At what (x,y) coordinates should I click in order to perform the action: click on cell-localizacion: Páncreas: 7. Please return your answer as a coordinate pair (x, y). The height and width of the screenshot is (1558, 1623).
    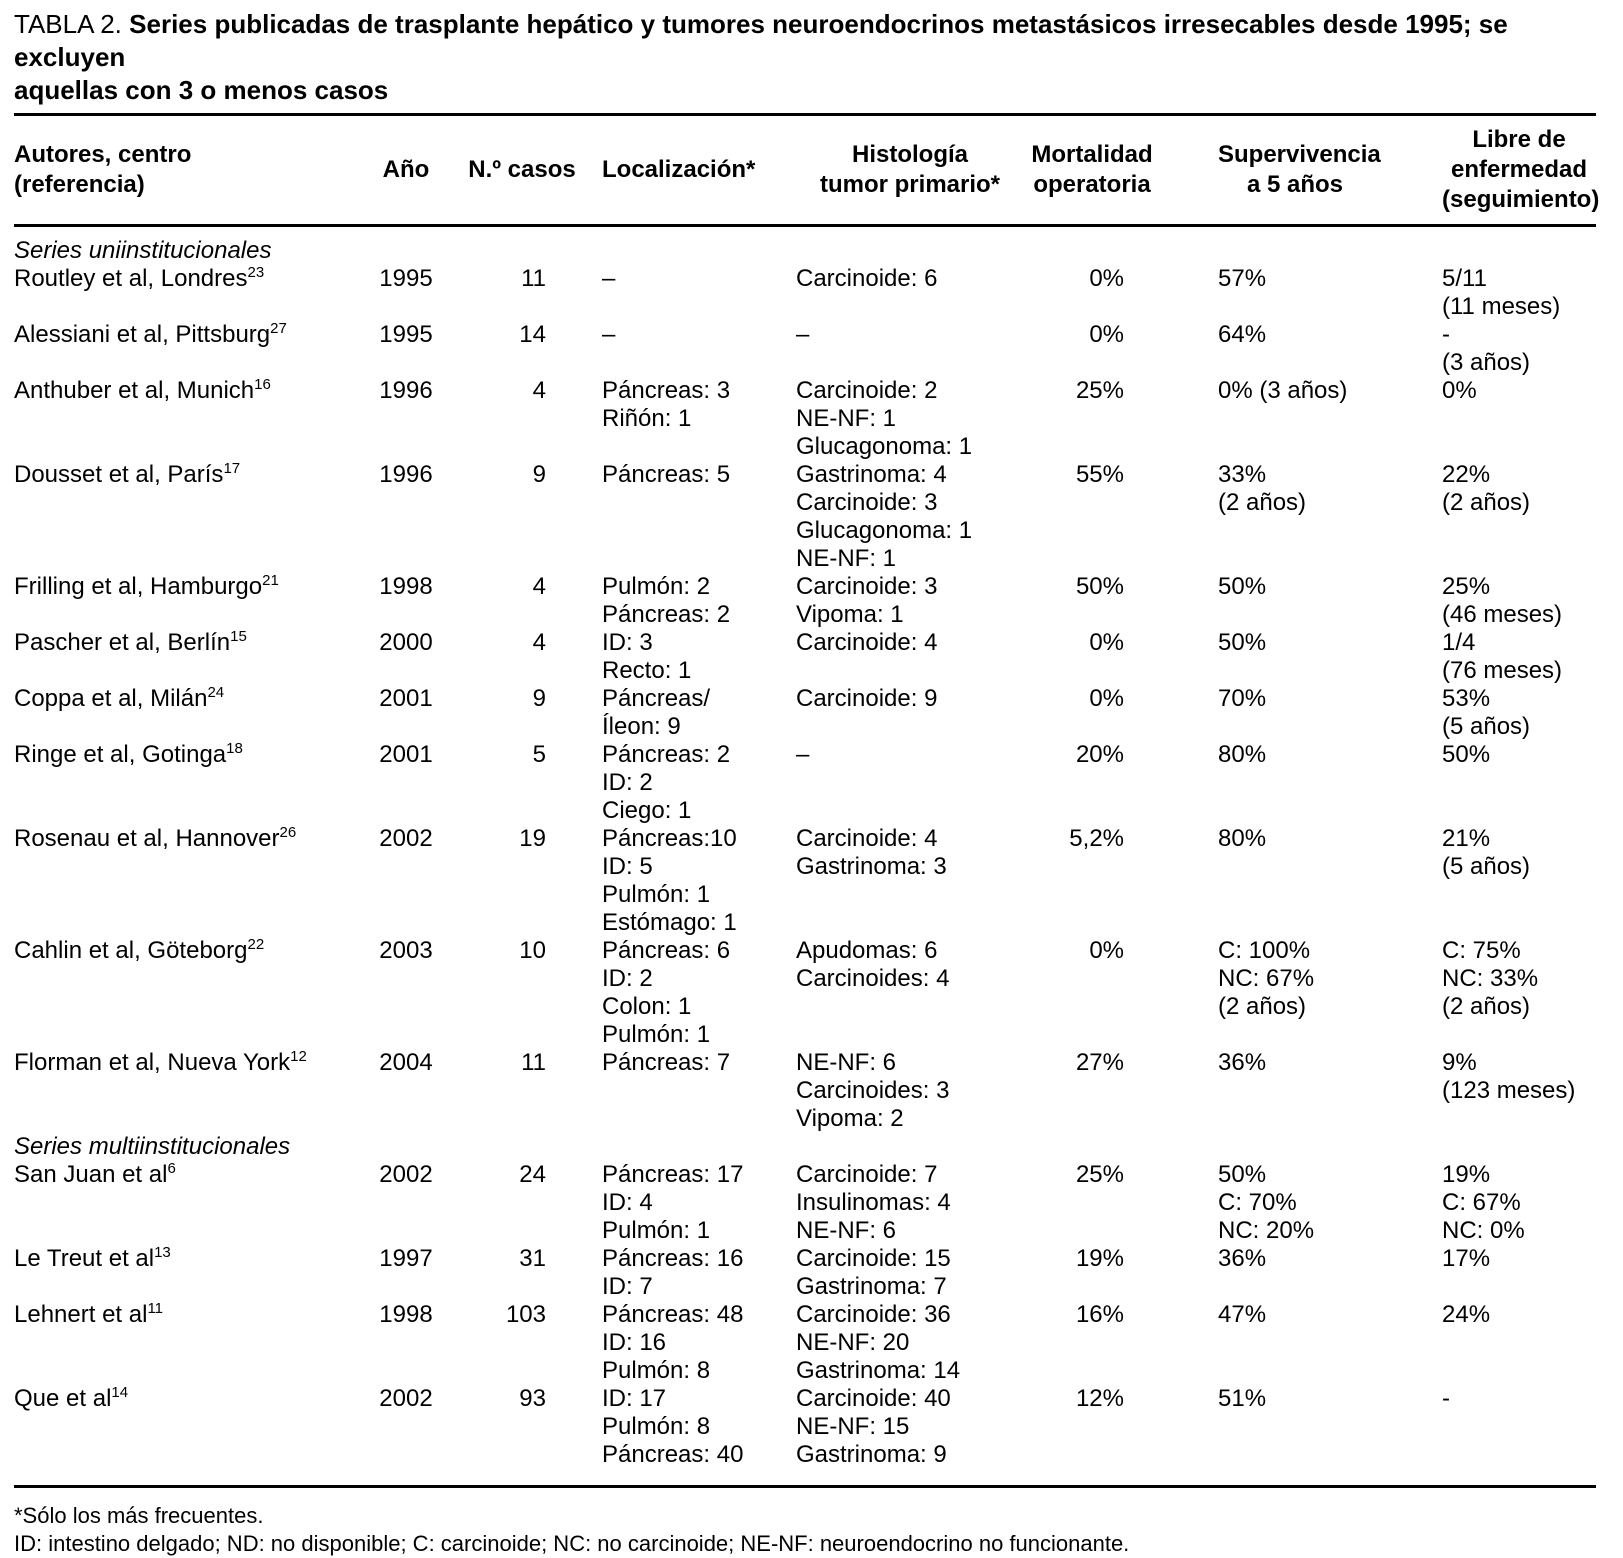
    Looking at the image, I should click on (666, 1062).